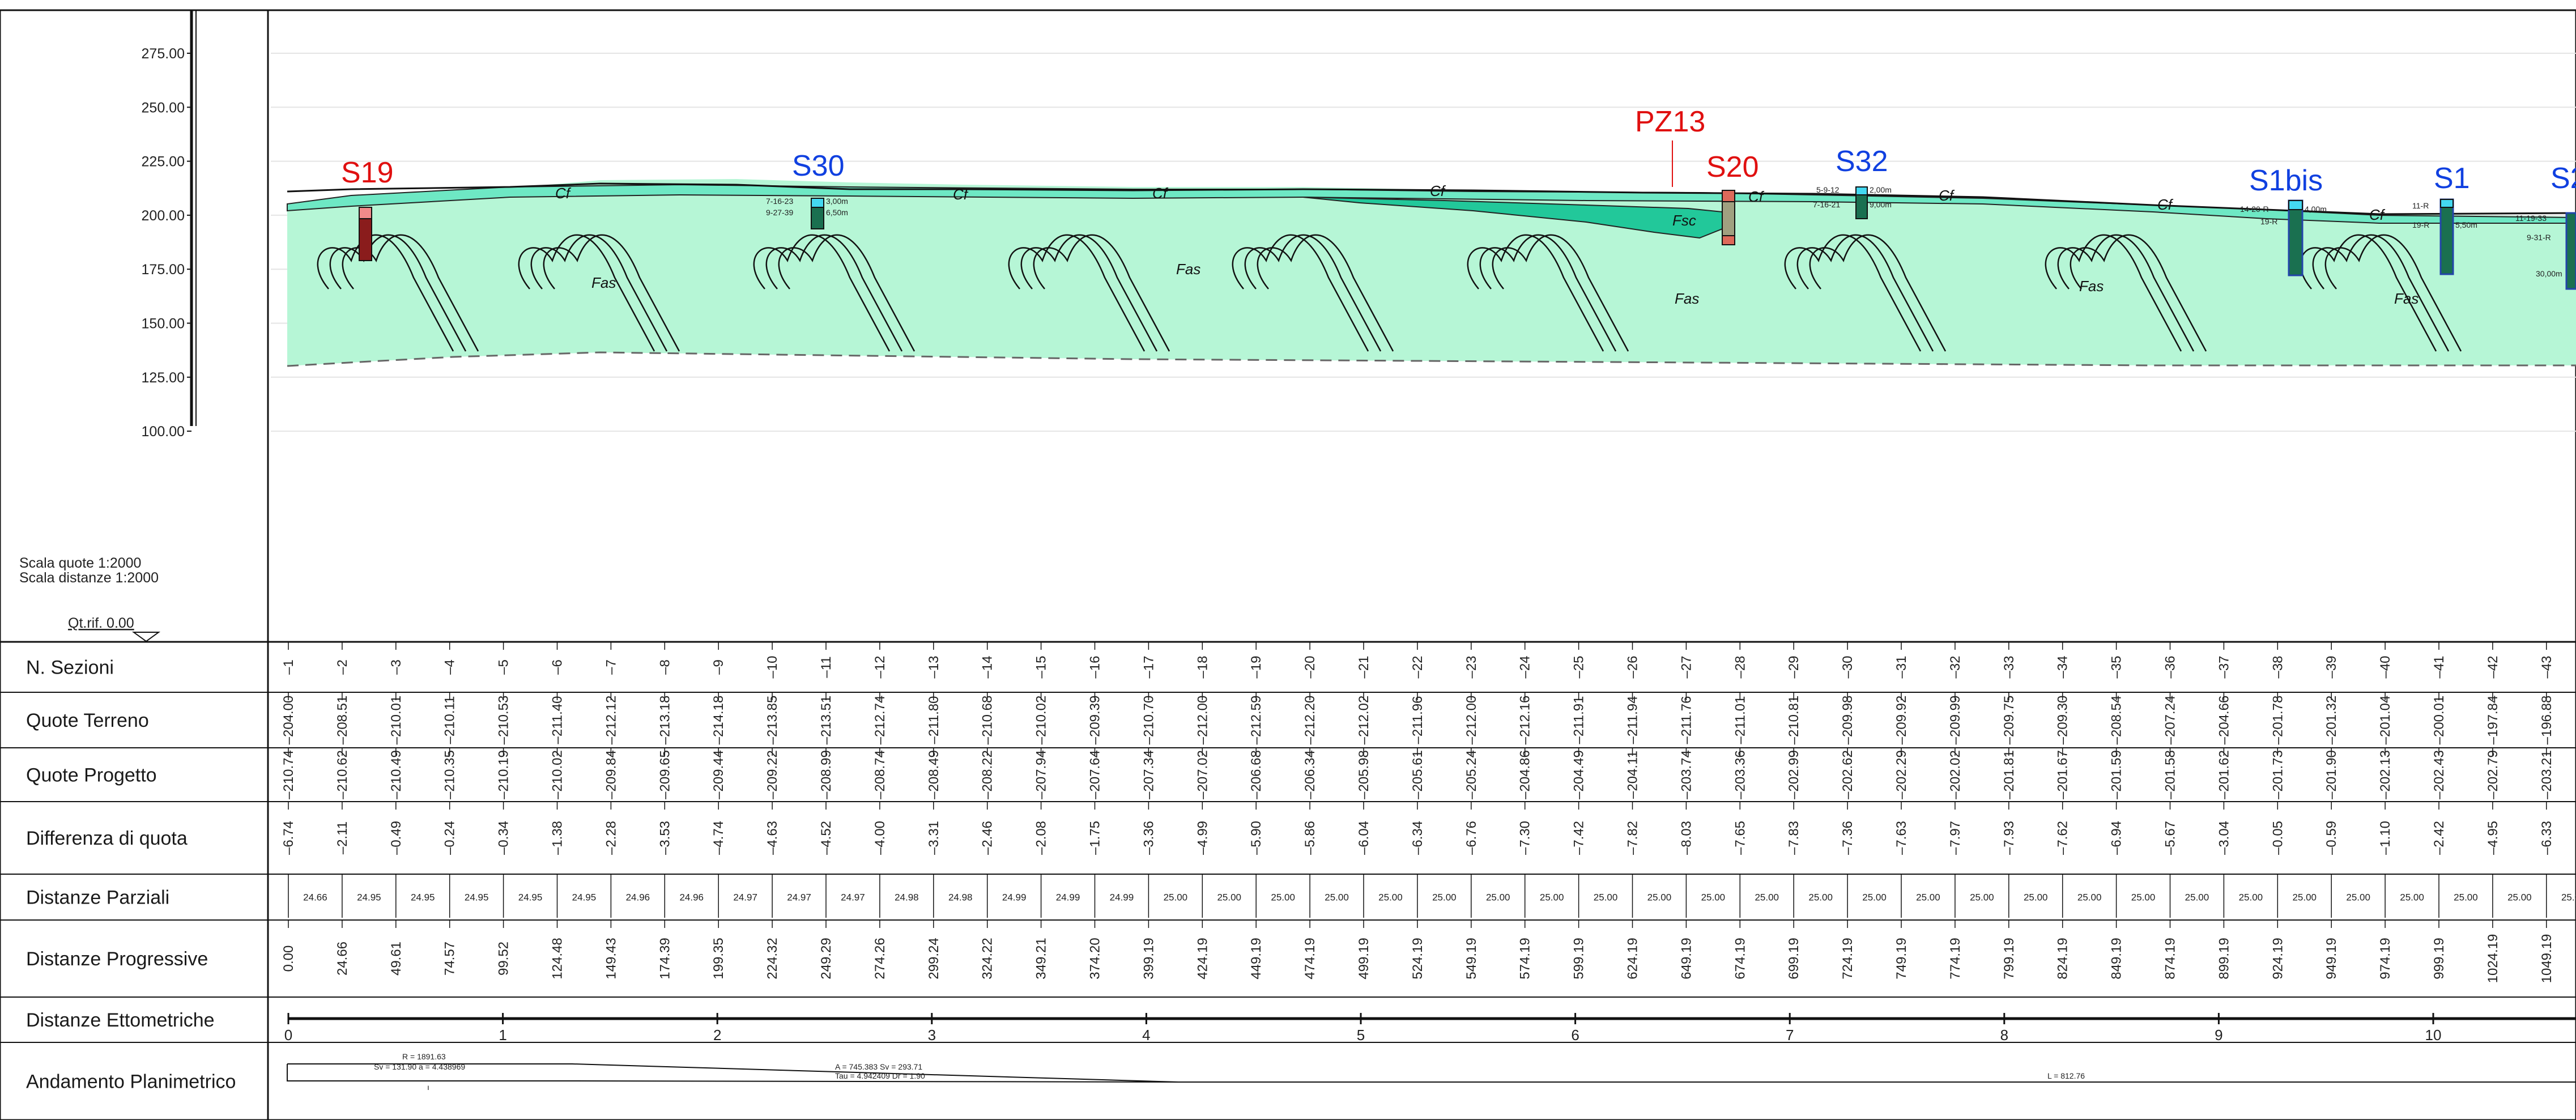  Describe the element at coordinates (1740, 958) in the screenshot. I see `table-cell-progressive: 674.19` at that location.